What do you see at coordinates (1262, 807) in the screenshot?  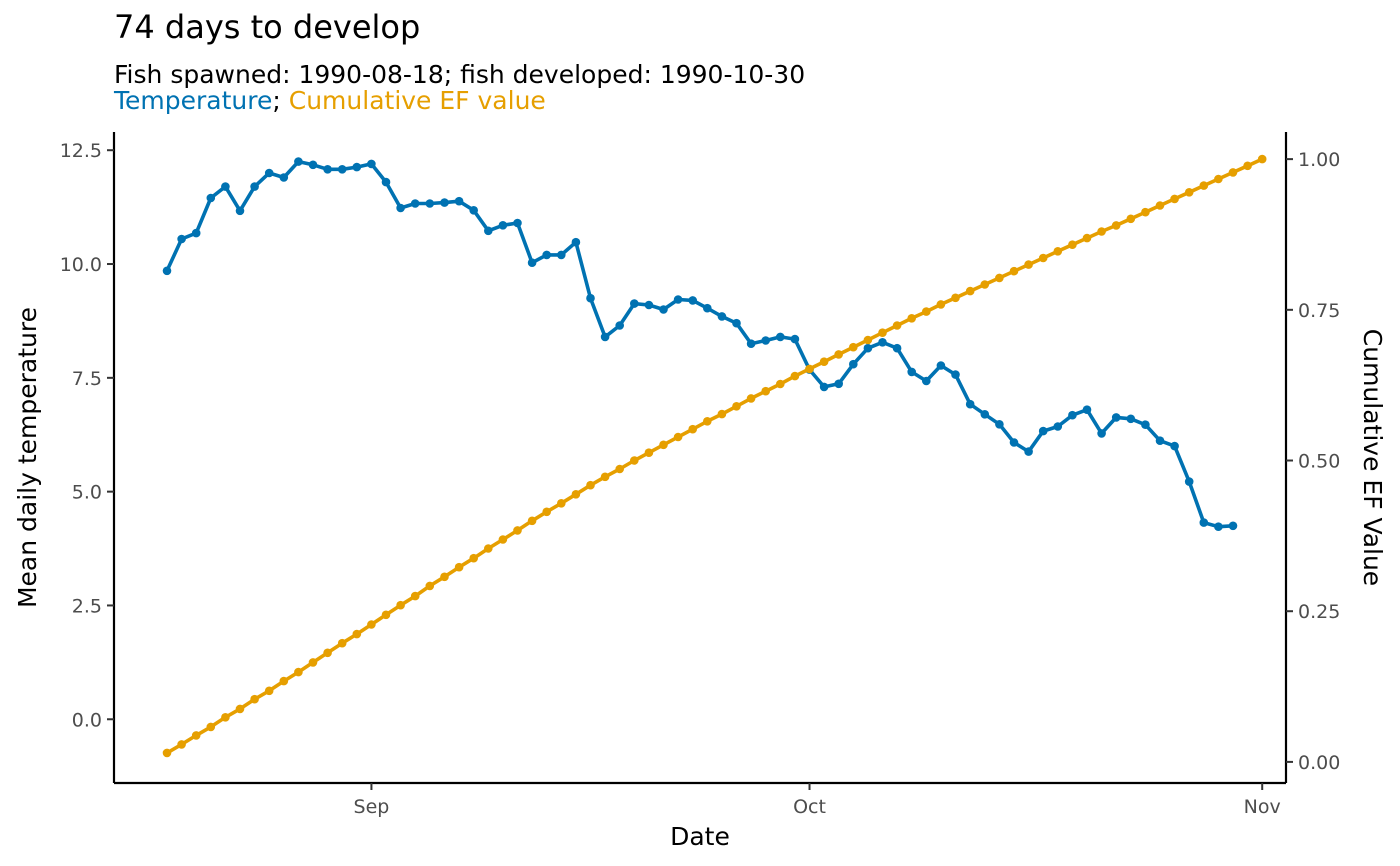 I see `x-tick-label: Nov` at bounding box center [1262, 807].